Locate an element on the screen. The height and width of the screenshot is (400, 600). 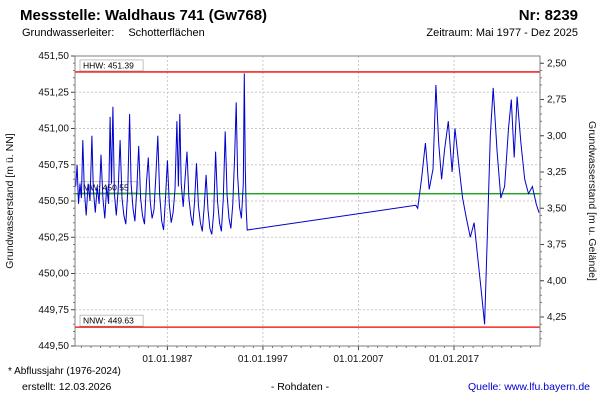
y-tick-label-left: 449,50 is located at coordinates (53, 346).